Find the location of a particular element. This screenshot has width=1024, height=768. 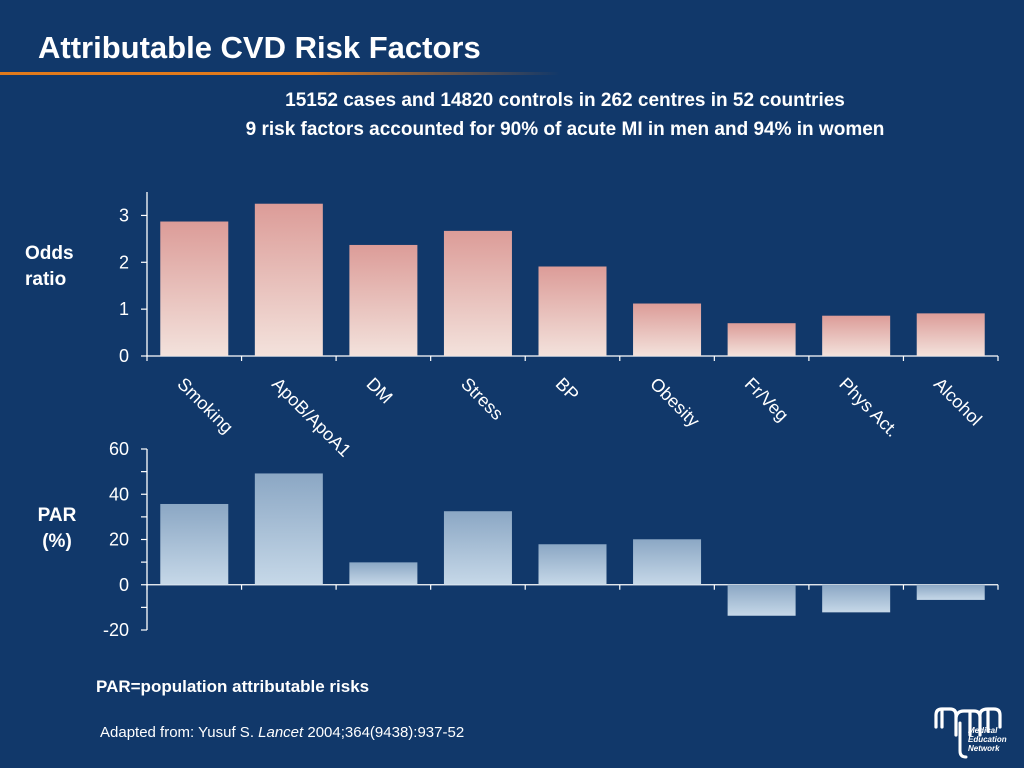

par-axis-label: PAR (%) is located at coordinates (57, 529).